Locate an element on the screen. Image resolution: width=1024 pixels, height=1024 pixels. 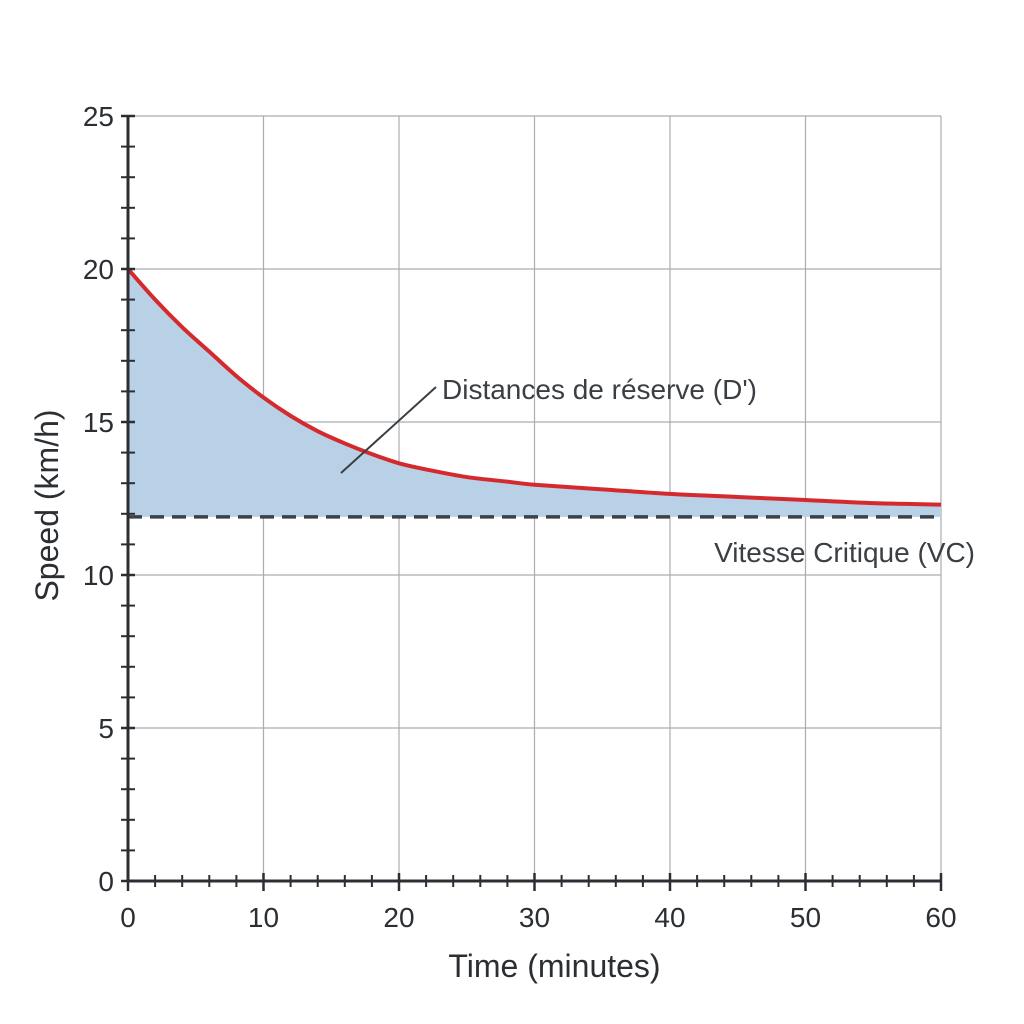
x-tick-label: 0 is located at coordinates (128, 917).